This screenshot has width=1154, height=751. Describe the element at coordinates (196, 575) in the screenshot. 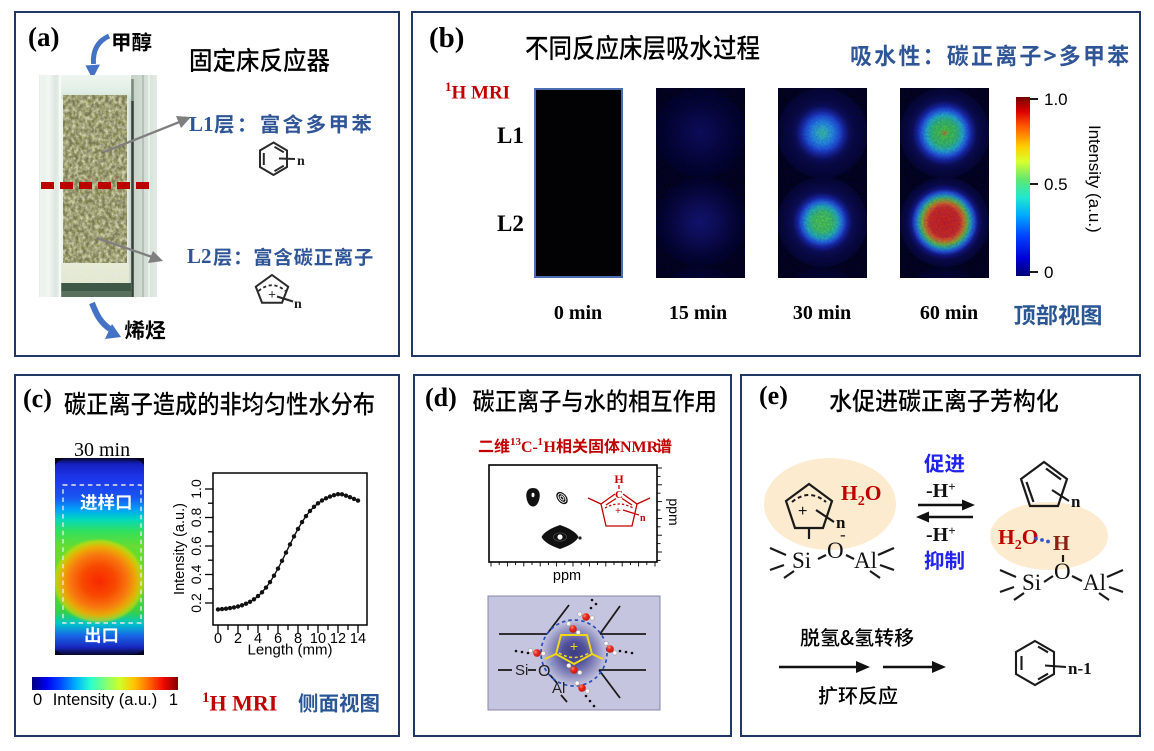

I see `svg-text: 0.4` at that location.